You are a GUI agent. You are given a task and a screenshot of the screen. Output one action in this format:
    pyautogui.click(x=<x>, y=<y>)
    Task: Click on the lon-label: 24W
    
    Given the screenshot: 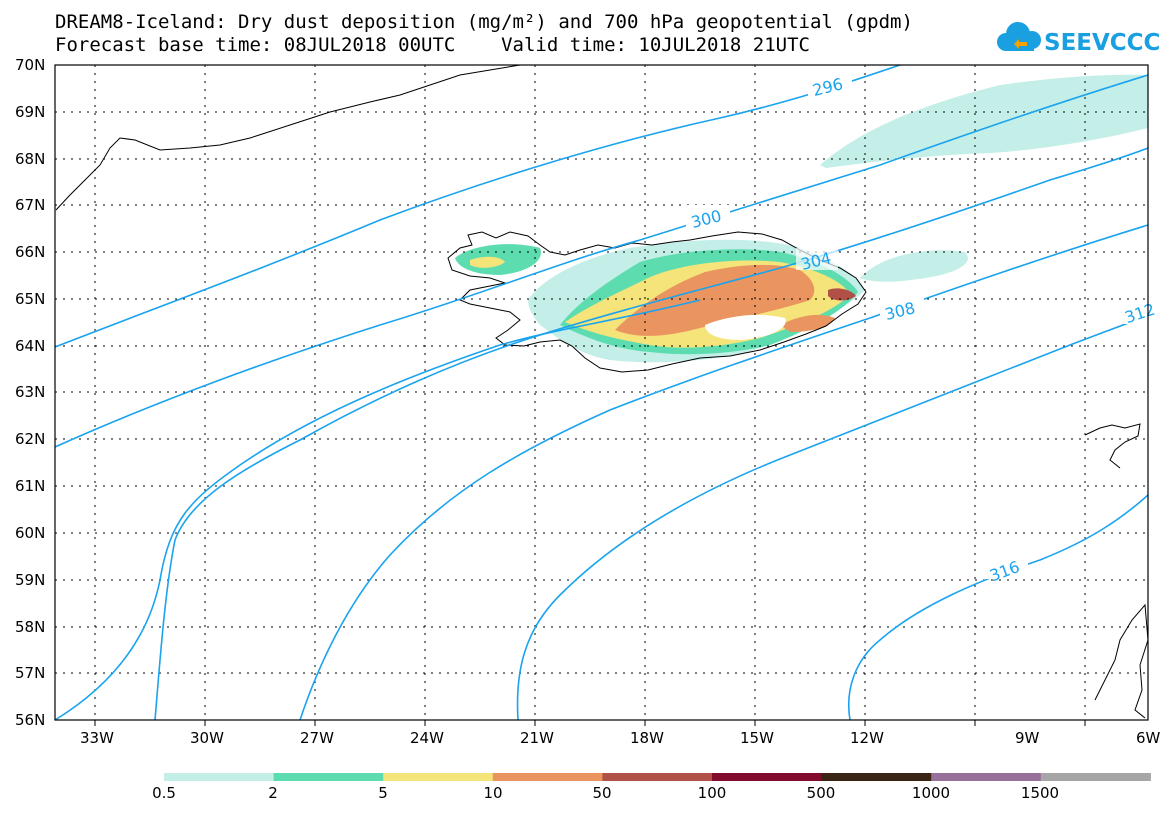 What is the action you would take?
    pyautogui.click(x=427, y=738)
    